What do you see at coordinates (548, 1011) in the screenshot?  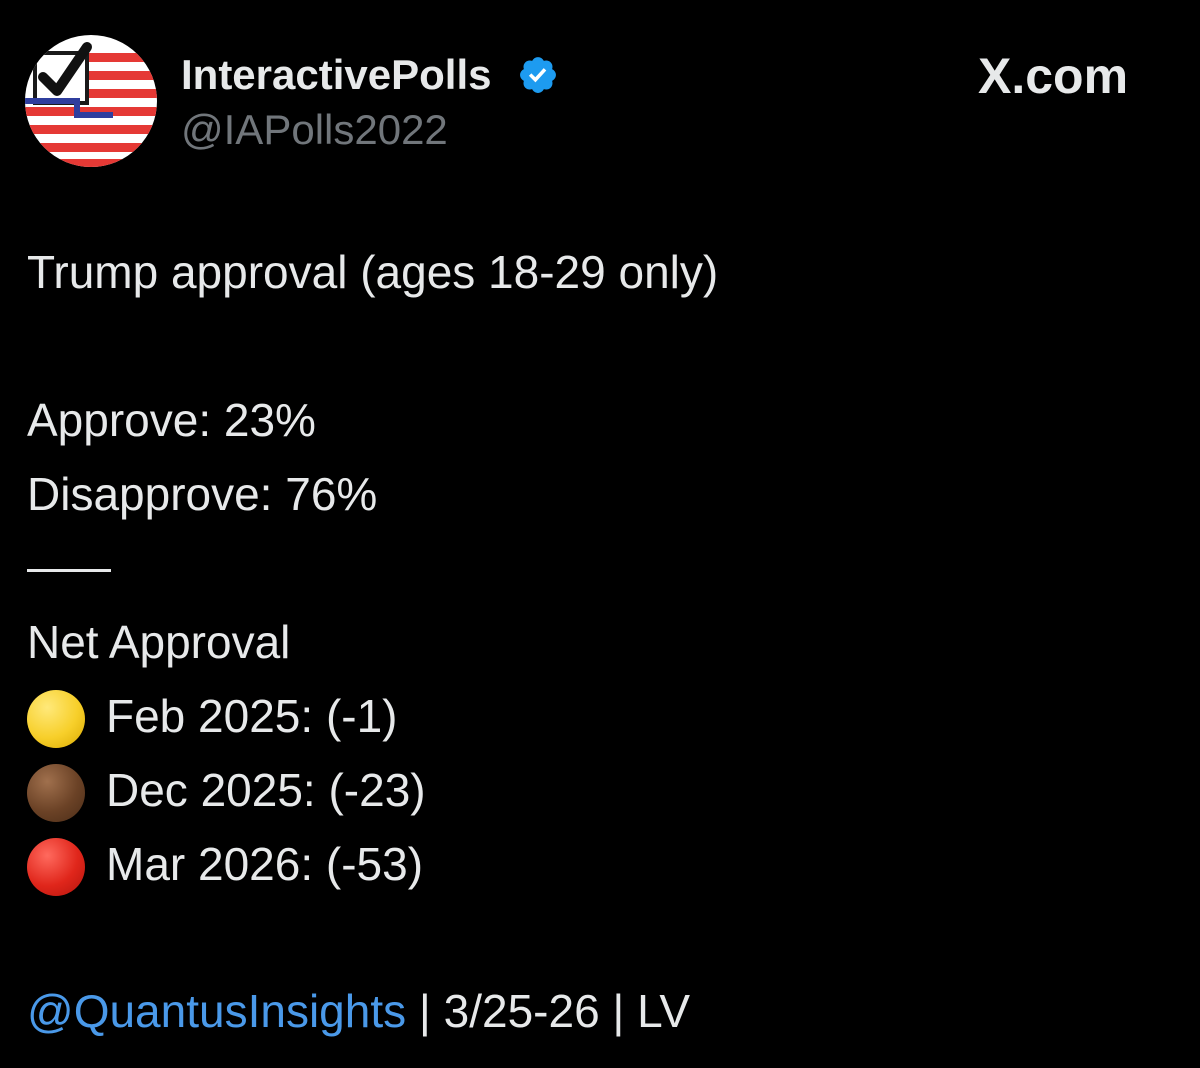 I see `footer-details: | 3/25-26 | LV` at bounding box center [548, 1011].